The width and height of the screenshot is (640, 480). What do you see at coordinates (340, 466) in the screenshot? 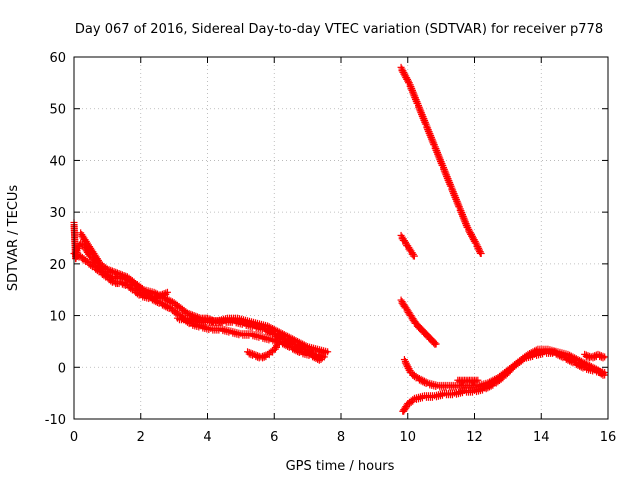
I see `x-axis-title: GPS time / hours` at bounding box center [340, 466].